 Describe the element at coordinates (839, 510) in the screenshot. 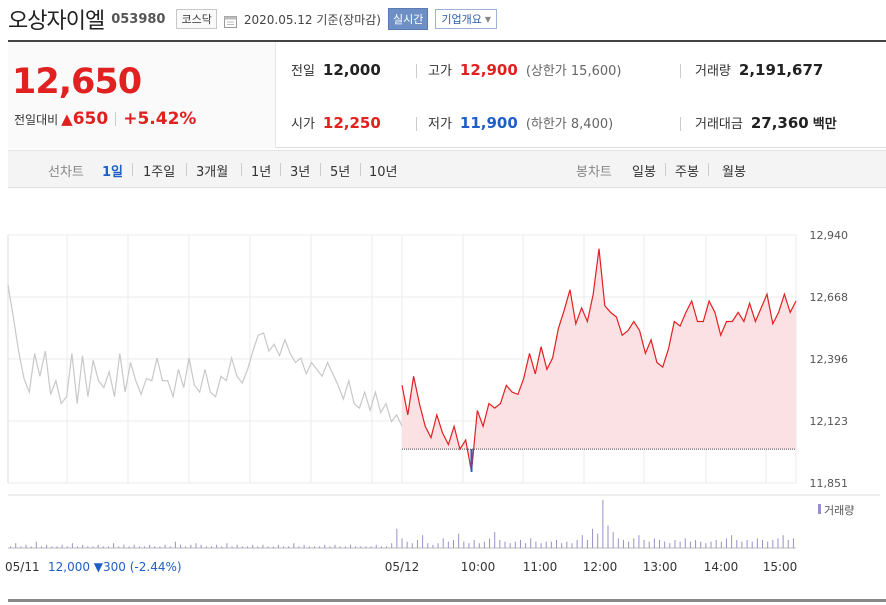

I see `volume-legend-label: 거래량` at that location.